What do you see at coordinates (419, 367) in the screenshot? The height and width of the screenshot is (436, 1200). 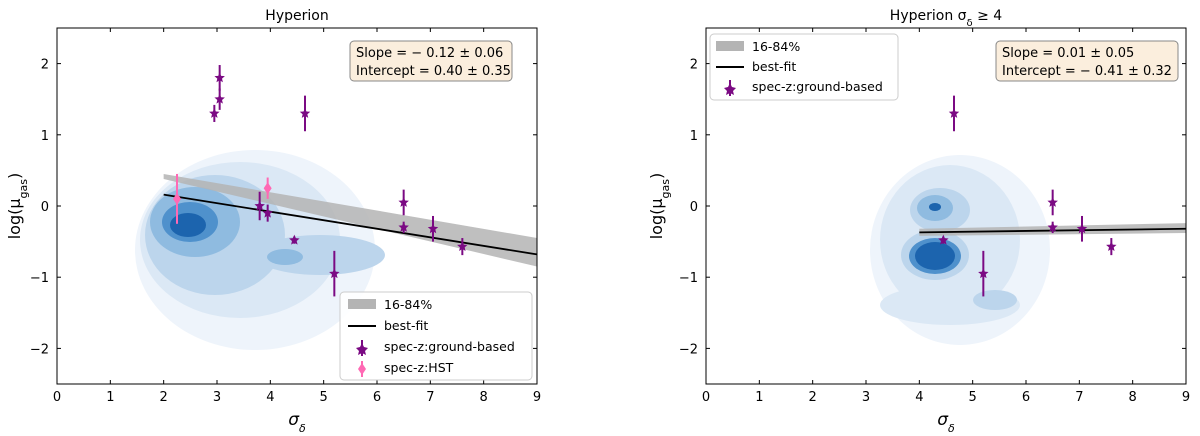 I see `legend-entry: spec-z:HST` at bounding box center [419, 367].